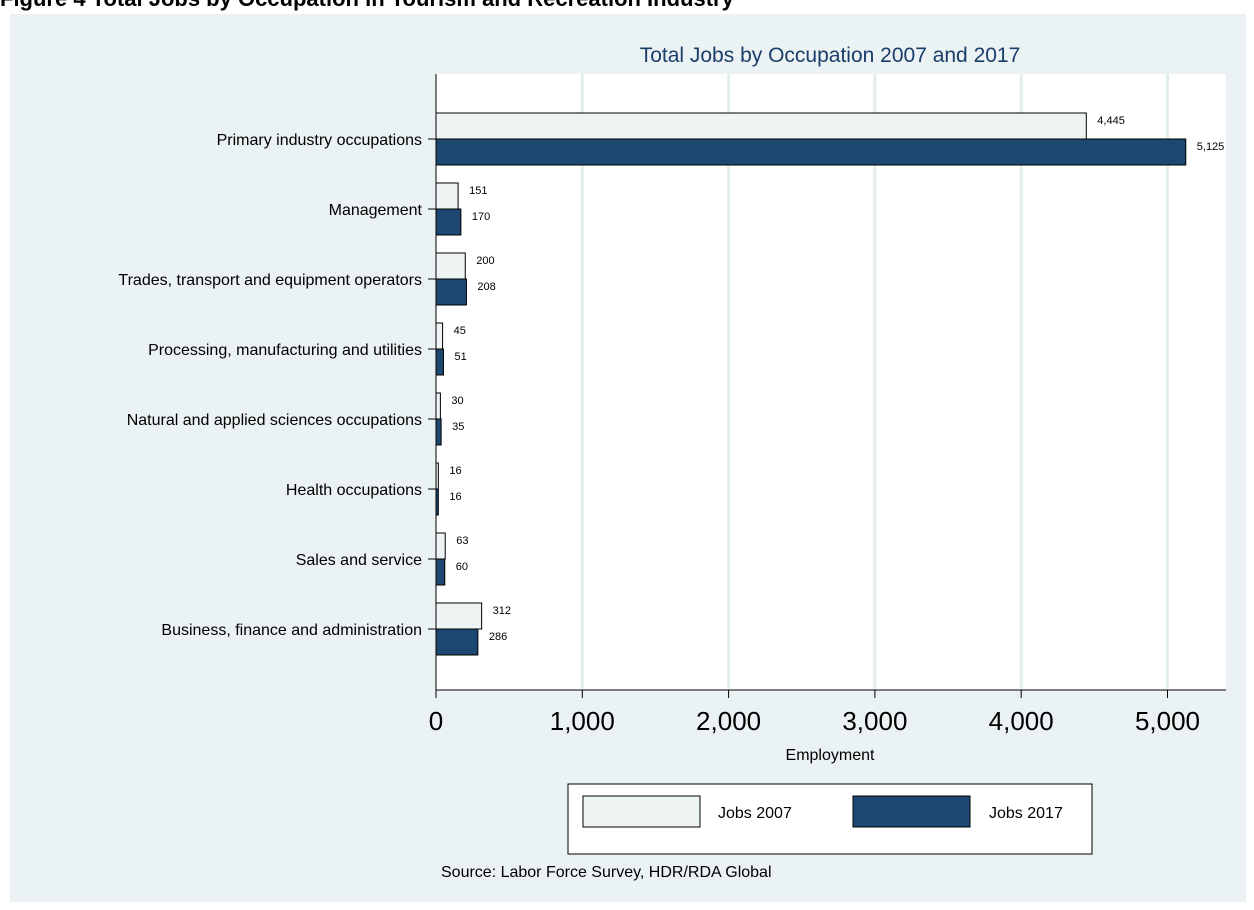 This screenshot has height=910, width=1254. What do you see at coordinates (354, 490) in the screenshot?
I see `category-label: Health occupations` at bounding box center [354, 490].